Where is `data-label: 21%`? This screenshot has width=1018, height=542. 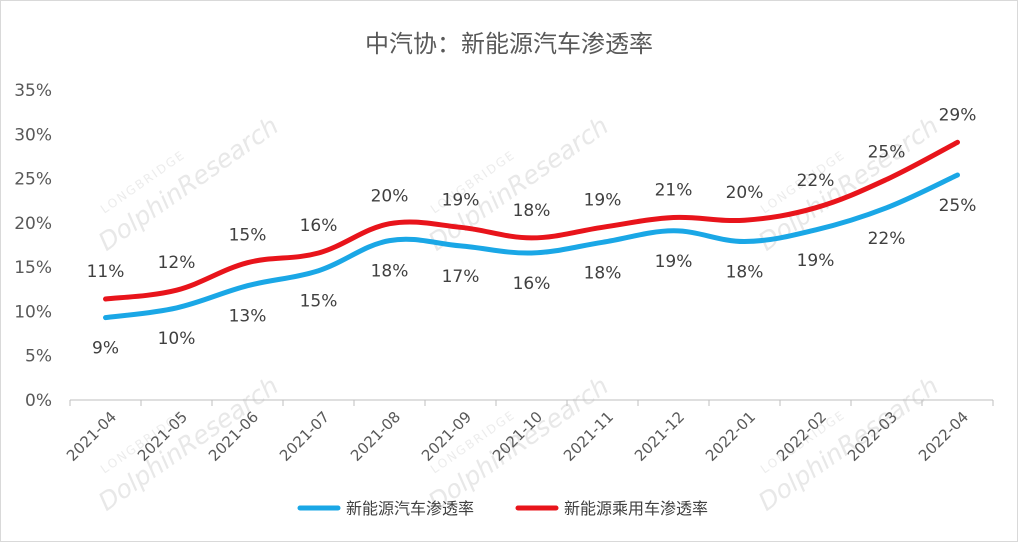
data-label: 21% is located at coordinates (674, 191).